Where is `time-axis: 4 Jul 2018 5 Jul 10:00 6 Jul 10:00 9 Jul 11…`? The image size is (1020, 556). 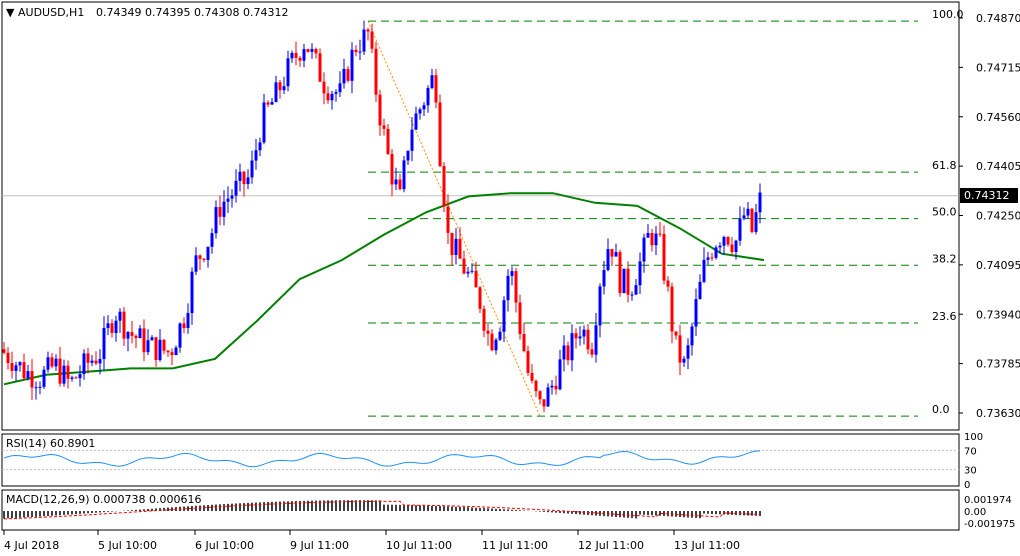 time-axis: 4 Jul 2018 5 Jul 10:00 6 Jul 10:00 9 Jul 11… is located at coordinates (371, 541).